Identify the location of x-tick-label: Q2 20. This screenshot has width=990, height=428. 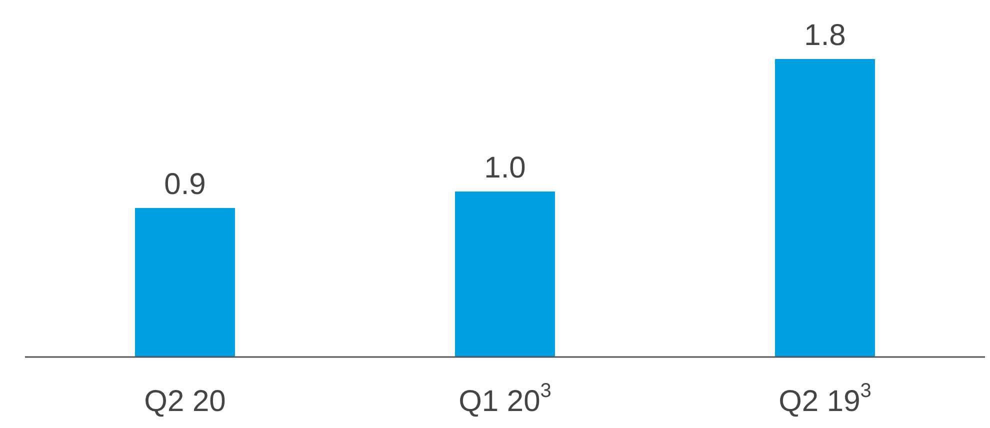
(185, 401).